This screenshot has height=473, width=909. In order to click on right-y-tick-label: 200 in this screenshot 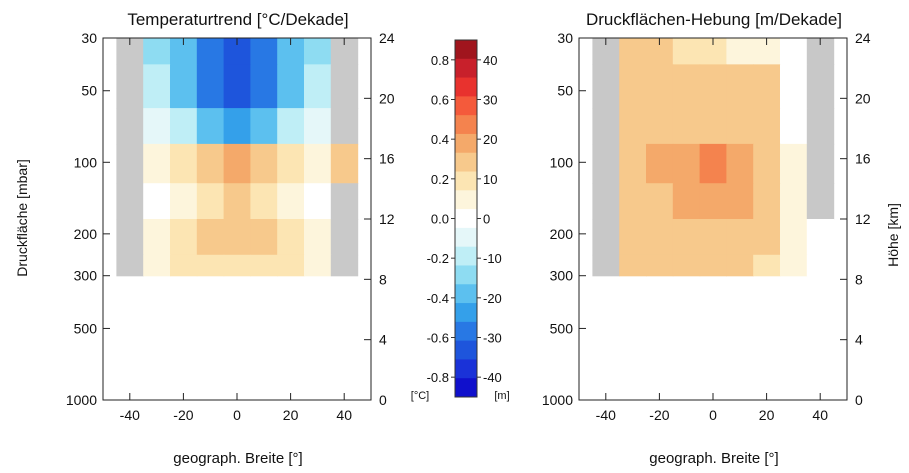, I will do `click(562, 234)`.